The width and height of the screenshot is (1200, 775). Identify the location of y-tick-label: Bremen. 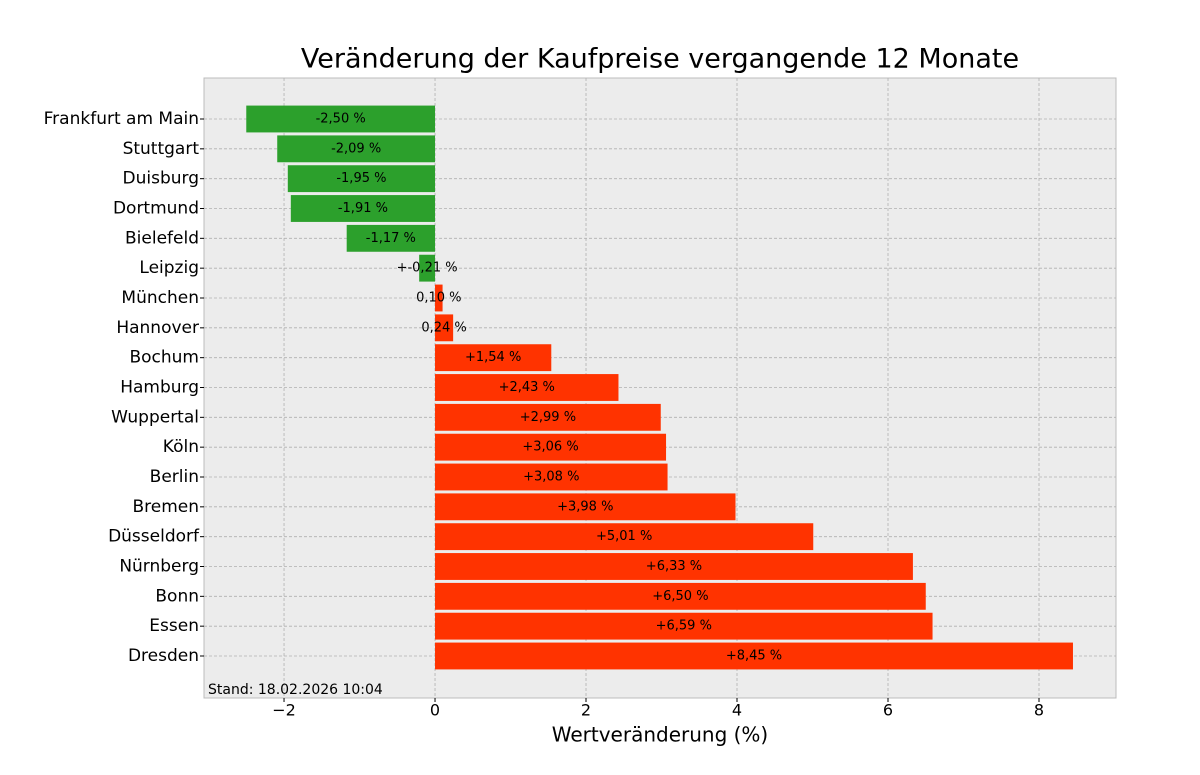
(165, 507).